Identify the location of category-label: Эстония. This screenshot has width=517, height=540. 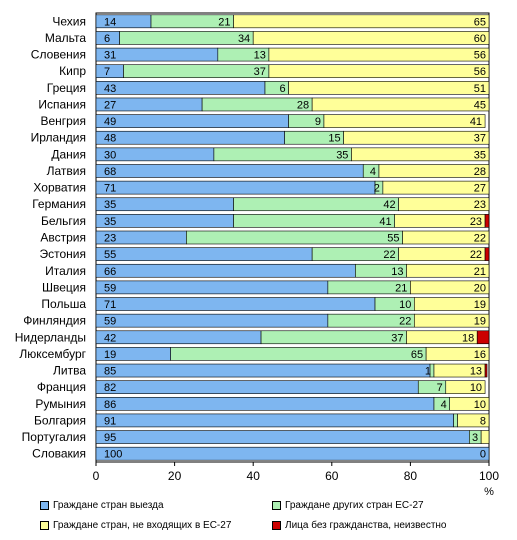
(63, 254).